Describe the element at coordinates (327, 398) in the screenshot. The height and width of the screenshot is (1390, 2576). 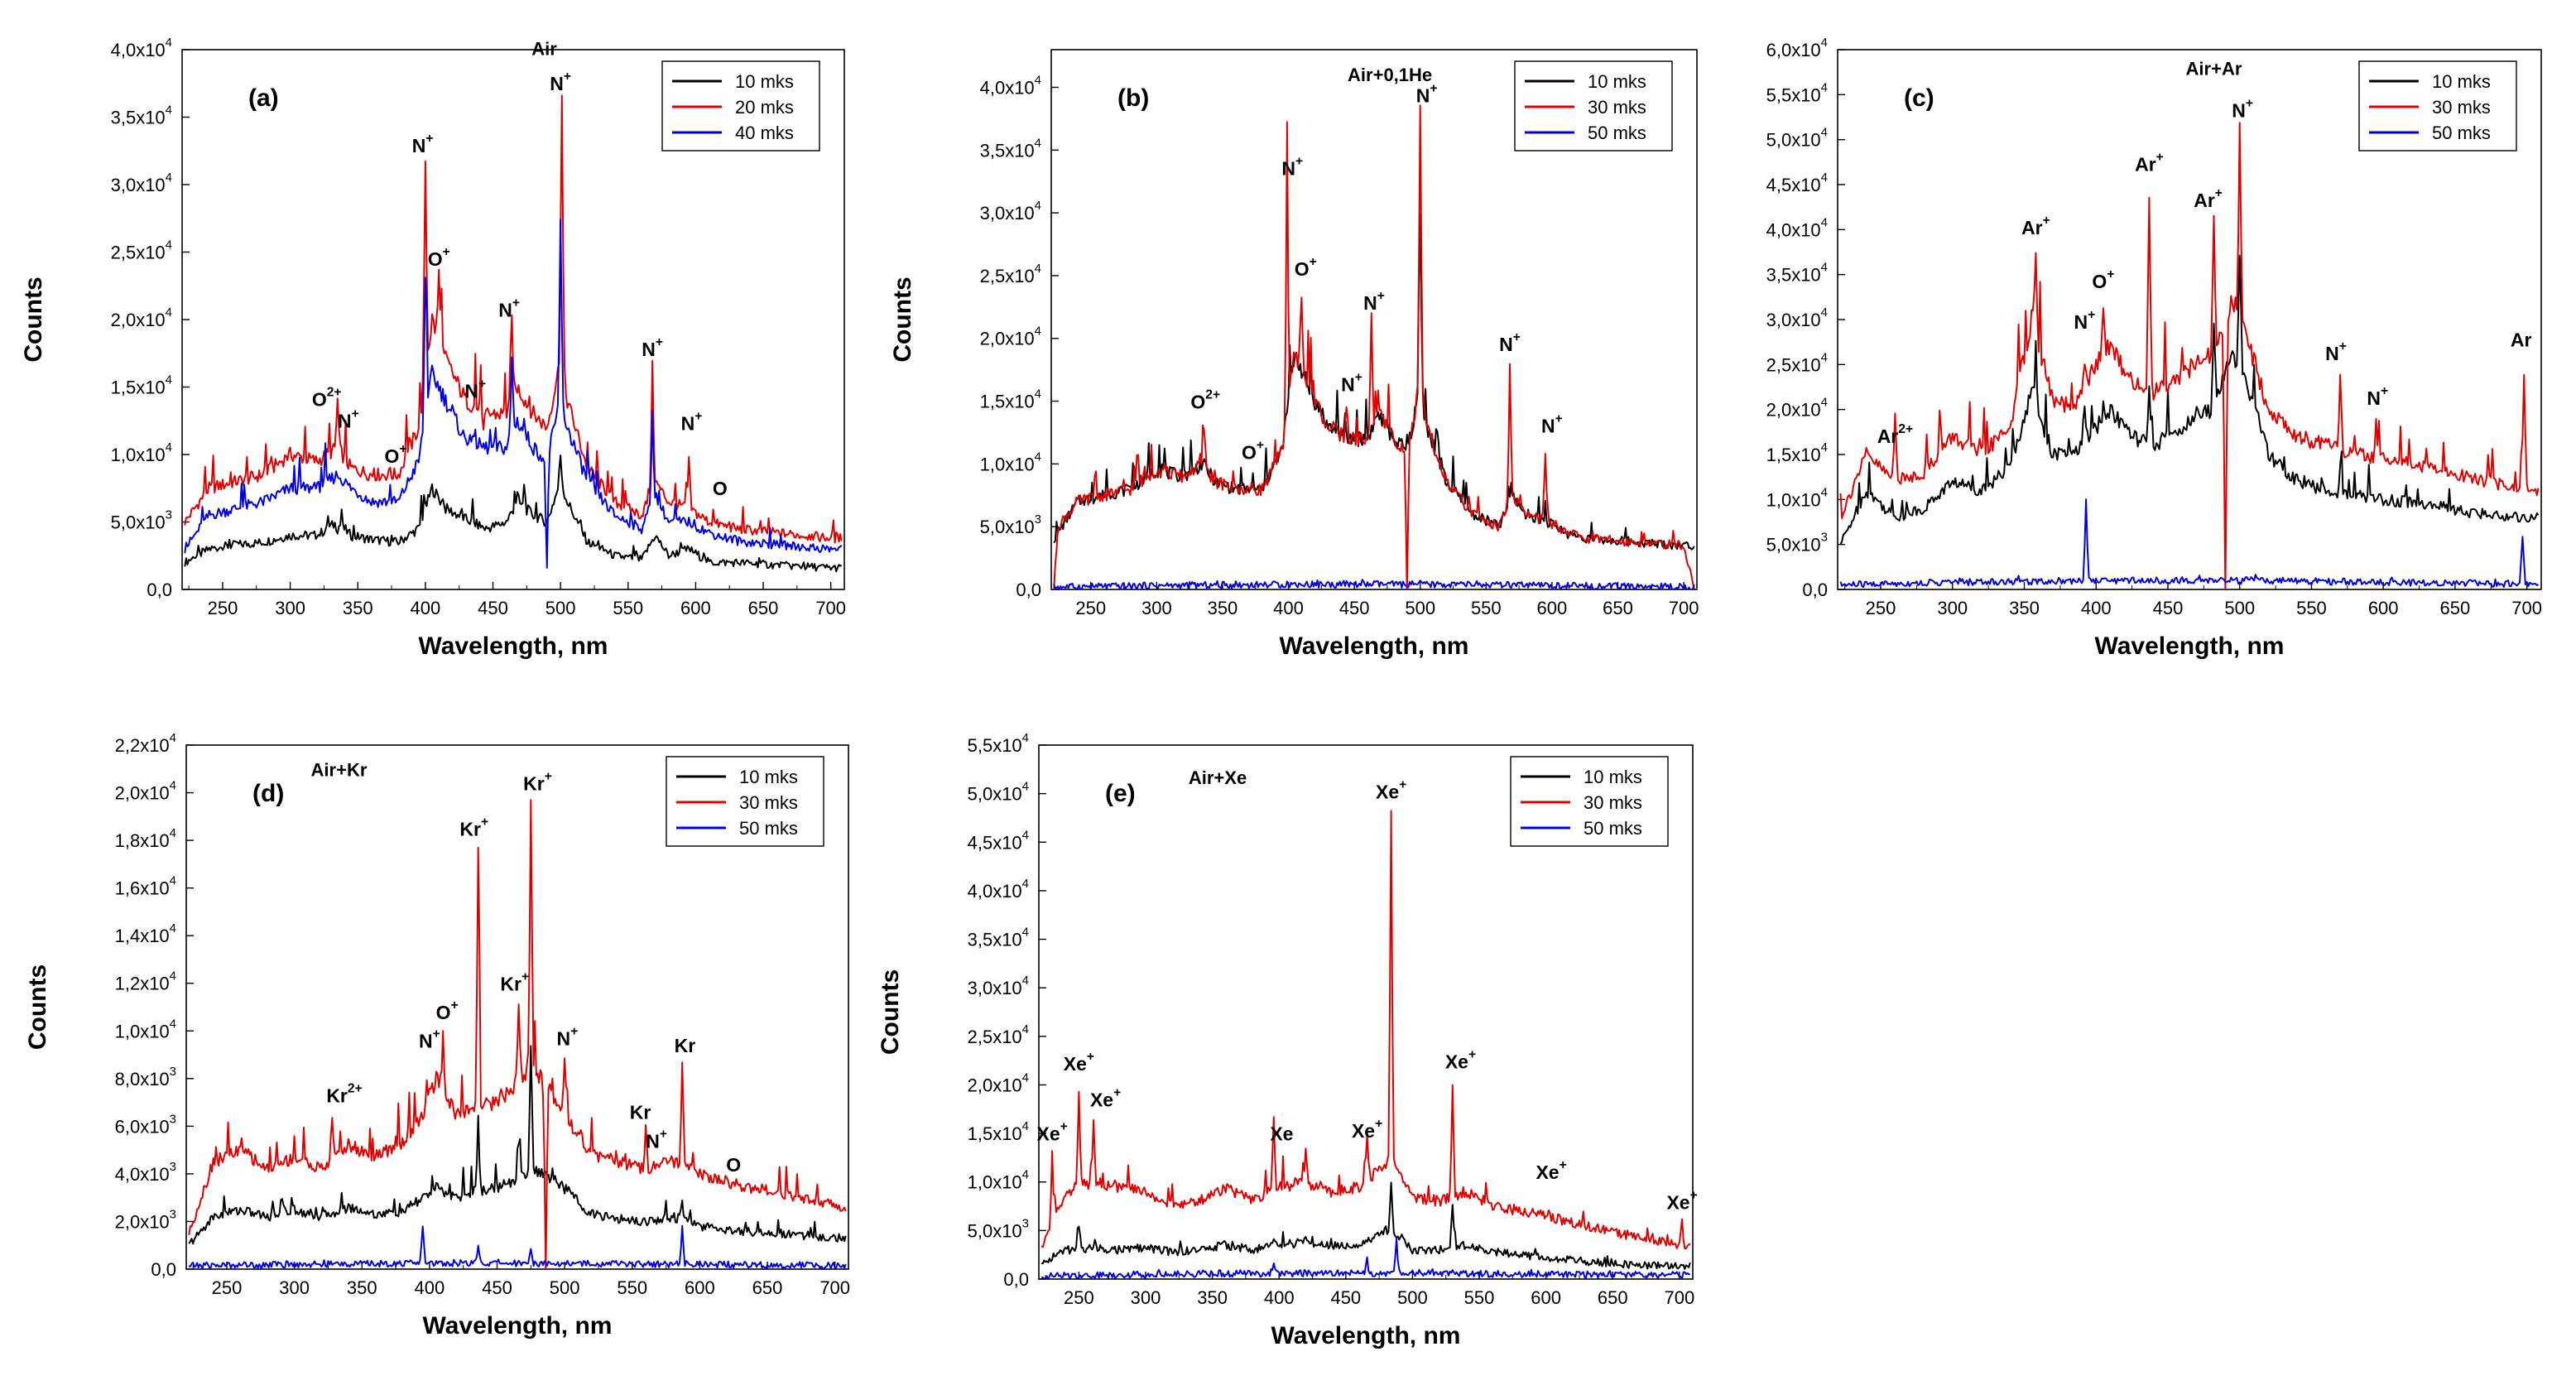
I see `peak-annotation: O2+` at that location.